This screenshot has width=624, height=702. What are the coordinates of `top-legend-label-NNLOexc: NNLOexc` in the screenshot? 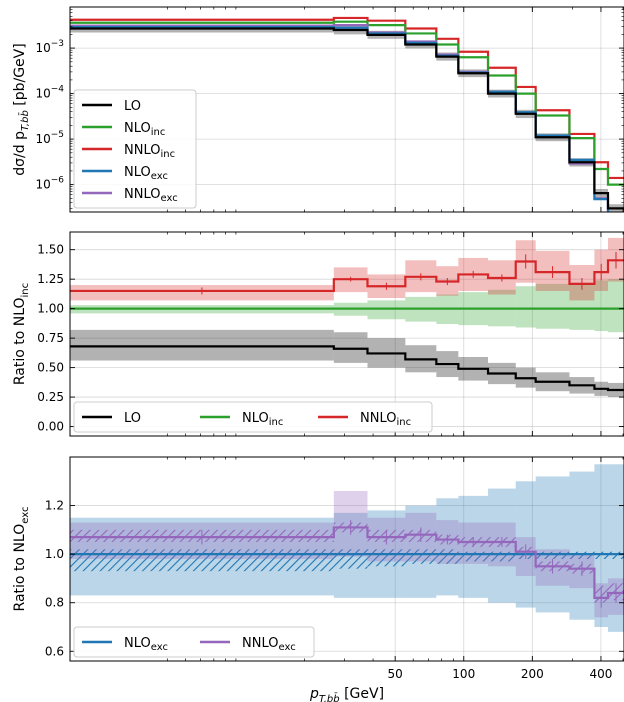 It's located at (151, 195).